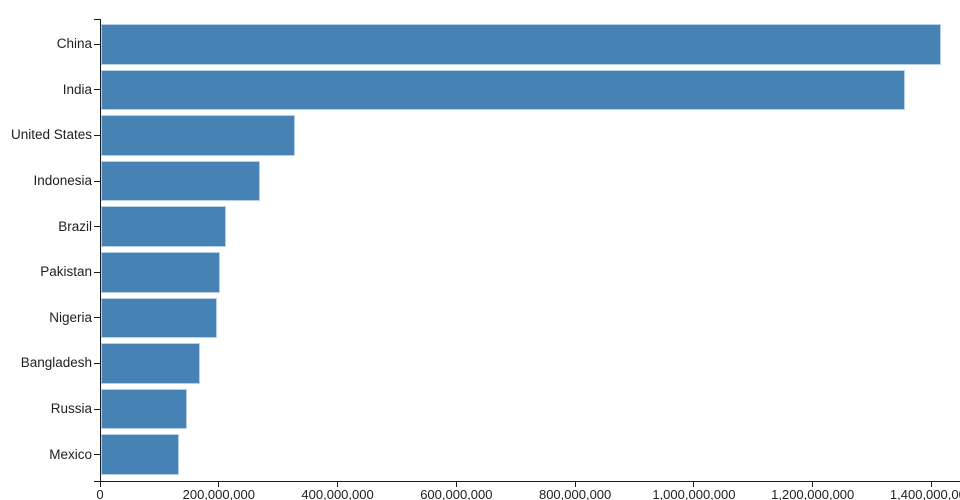  What do you see at coordinates (159, 318) in the screenshot?
I see `bar-nigeria` at bounding box center [159, 318].